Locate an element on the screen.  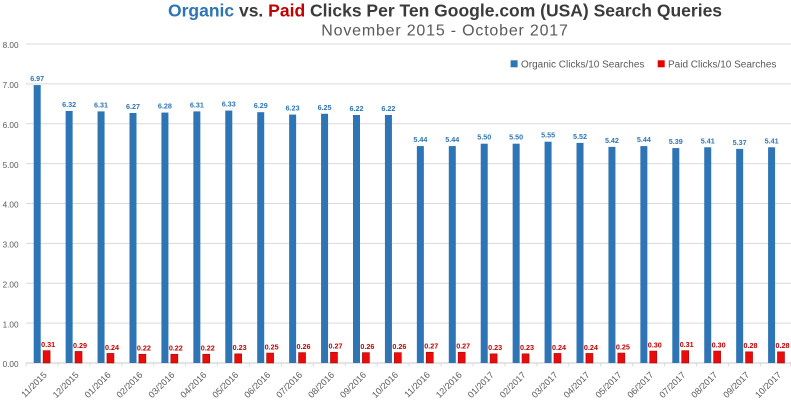
svg-text: 4.00 is located at coordinates (11, 205).